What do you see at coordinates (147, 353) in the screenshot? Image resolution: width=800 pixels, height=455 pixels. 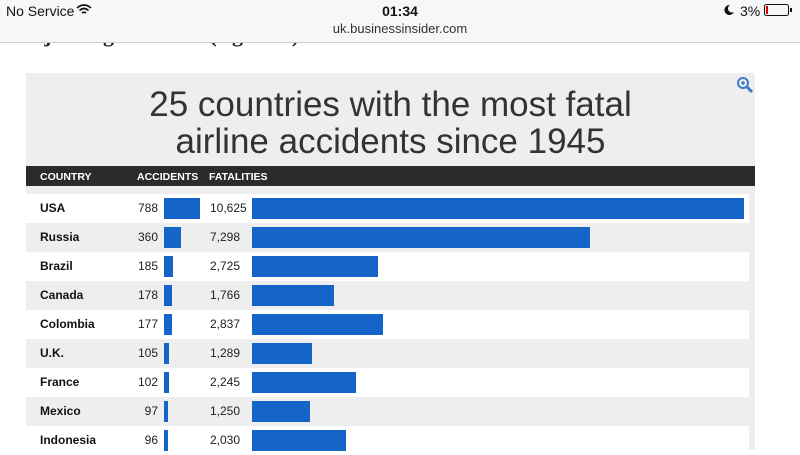 I see `accidents-label: 105` at bounding box center [147, 353].